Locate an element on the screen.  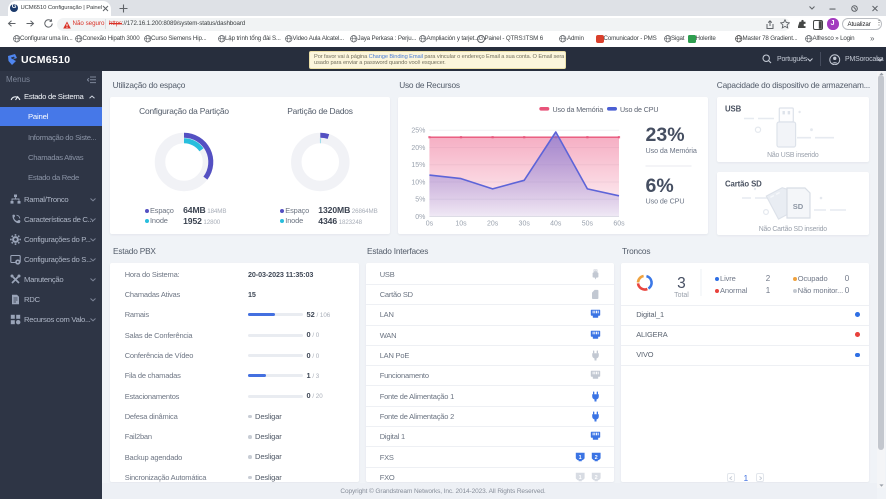
svg-text: 10s is located at coordinates (461, 224).